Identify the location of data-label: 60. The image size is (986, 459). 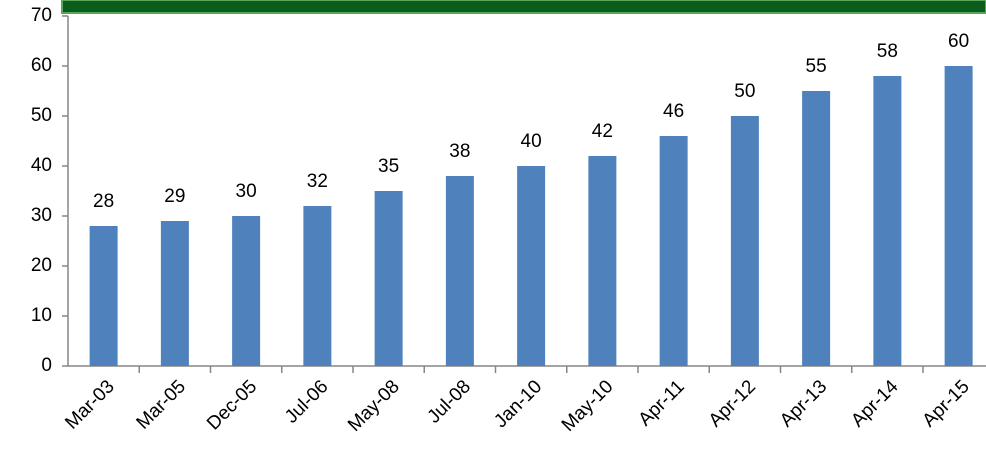
(958, 41).